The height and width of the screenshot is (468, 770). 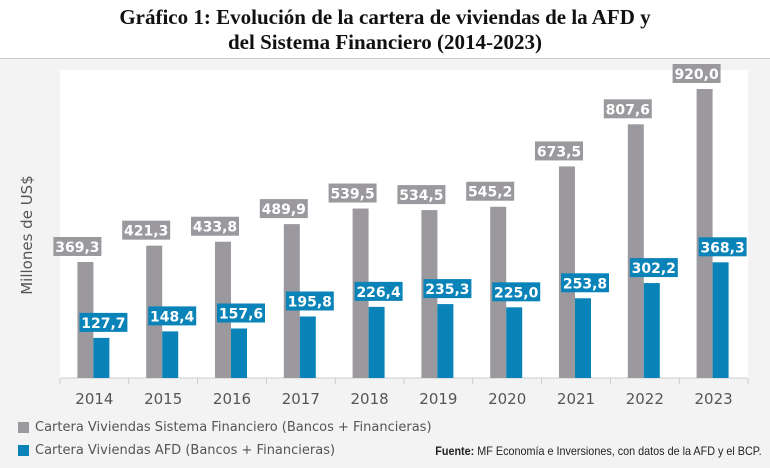 What do you see at coordinates (232, 399) in the screenshot?
I see `x-tick-label: 2016` at bounding box center [232, 399].